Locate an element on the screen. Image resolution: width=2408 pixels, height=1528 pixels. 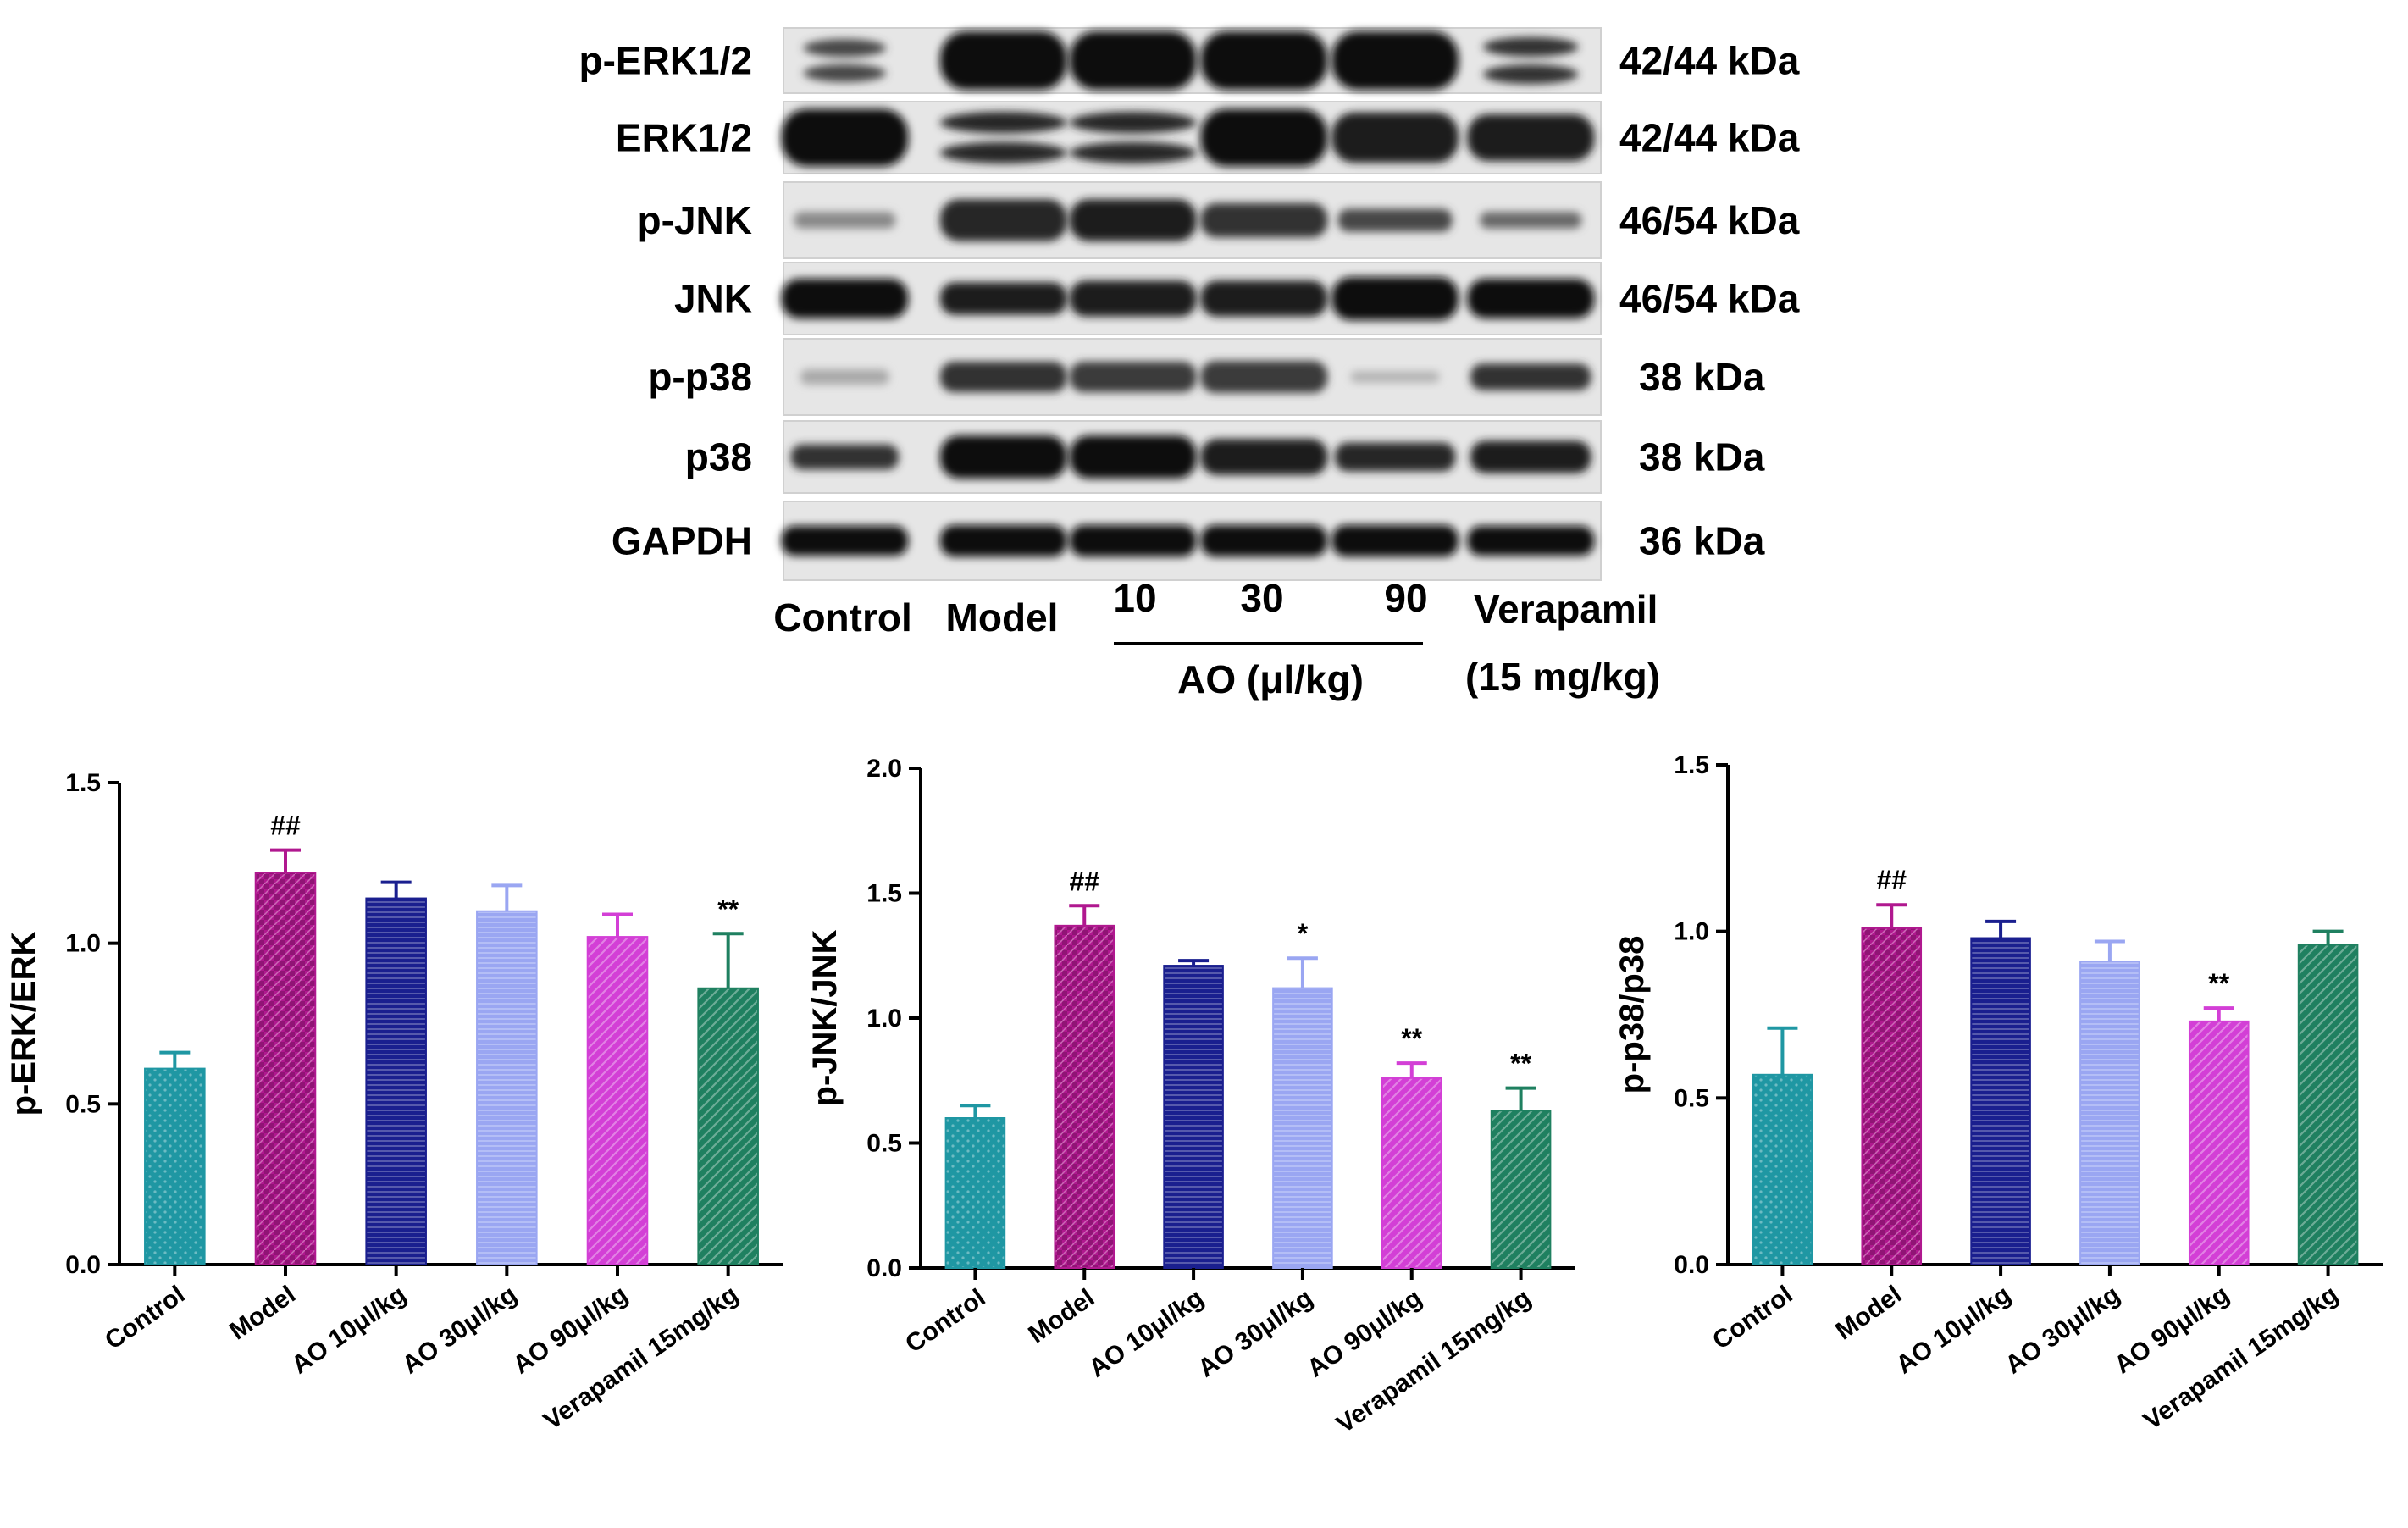
protein-label: GAPDH is located at coordinates (682, 541).